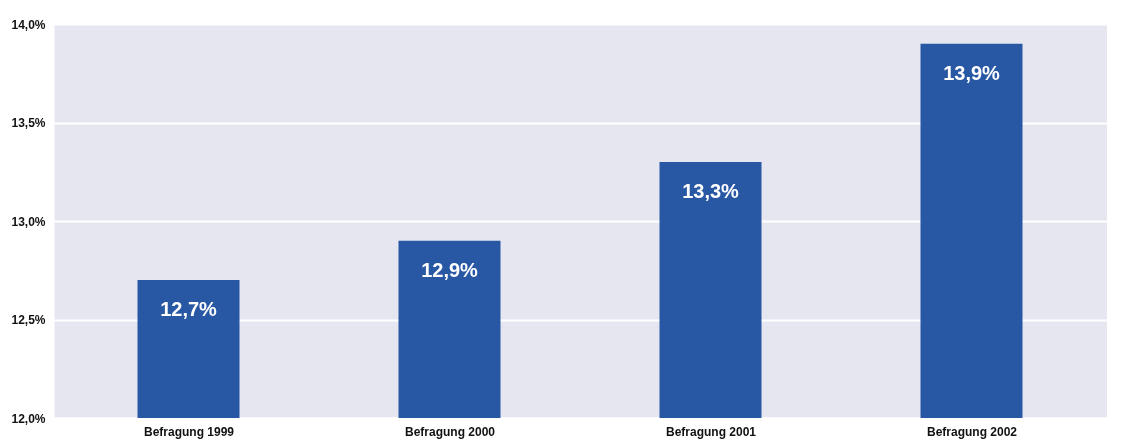  What do you see at coordinates (711, 190) in the screenshot?
I see `data-label: 13,3%` at bounding box center [711, 190].